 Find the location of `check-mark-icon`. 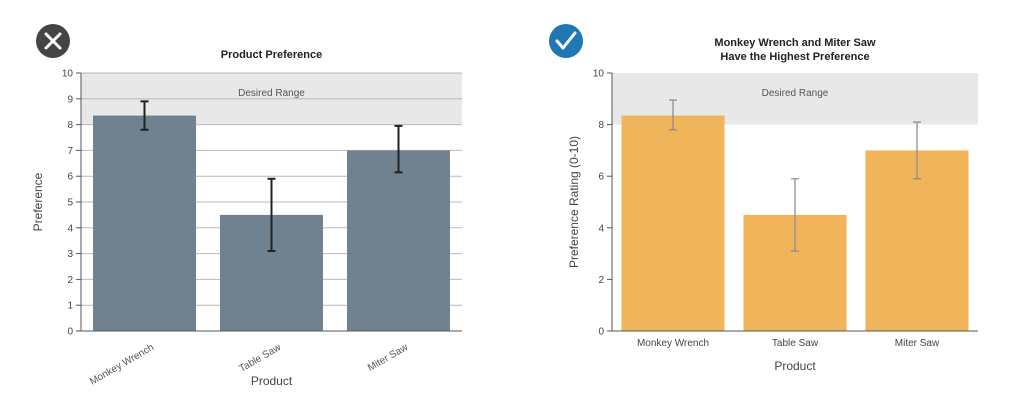

check-mark-icon is located at coordinates (566, 40).